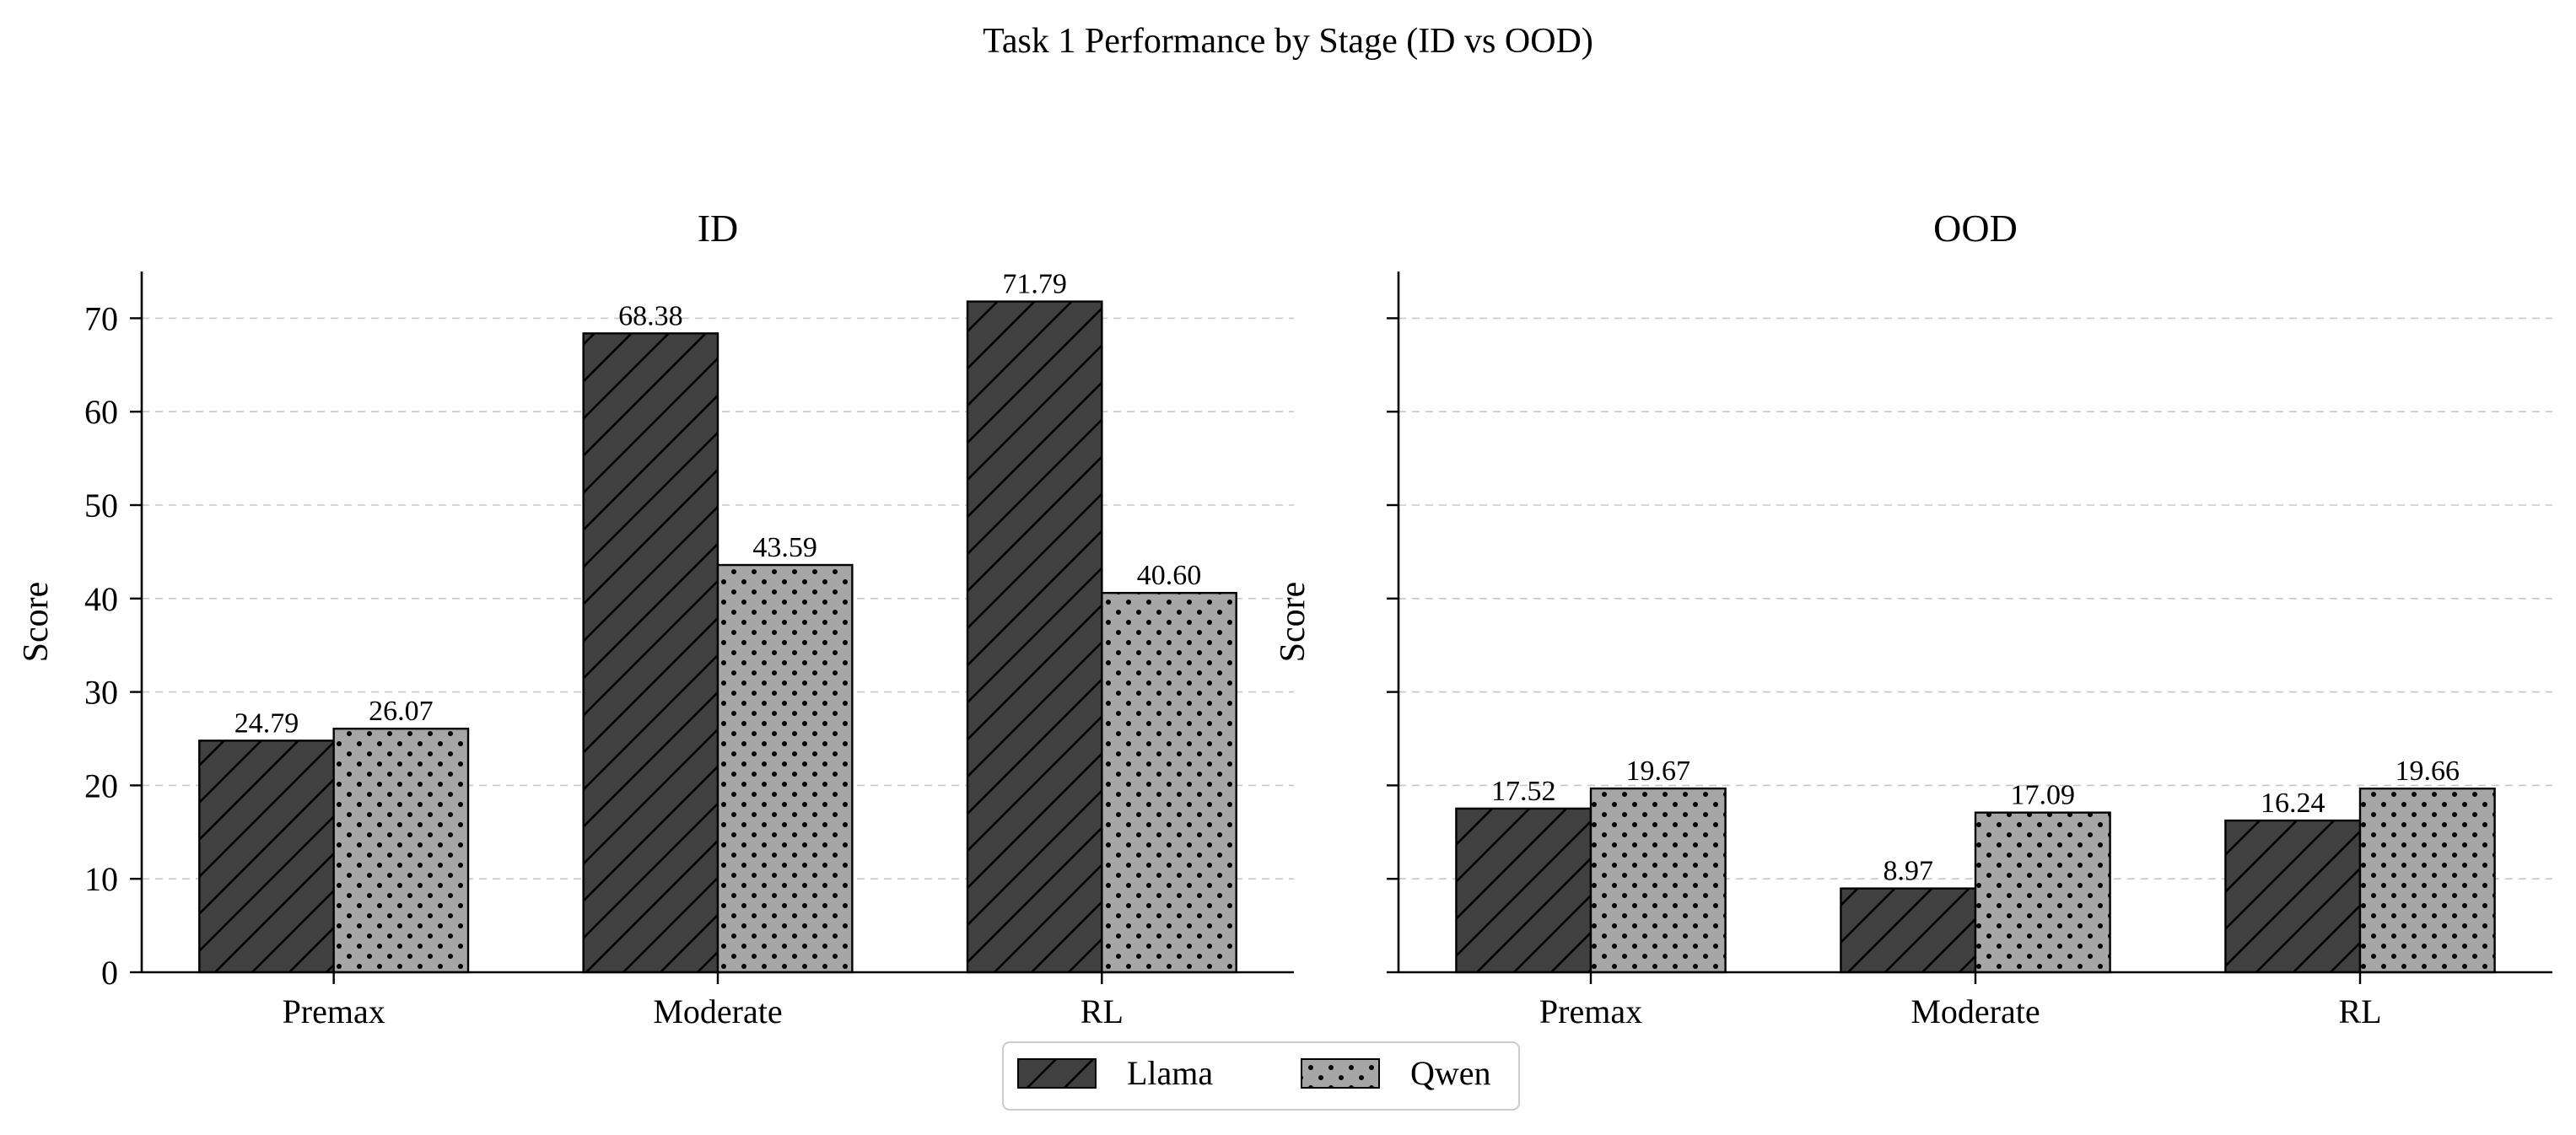 The width and height of the screenshot is (2576, 1135). I want to click on id-y-tick-label: 10, so click(101, 879).